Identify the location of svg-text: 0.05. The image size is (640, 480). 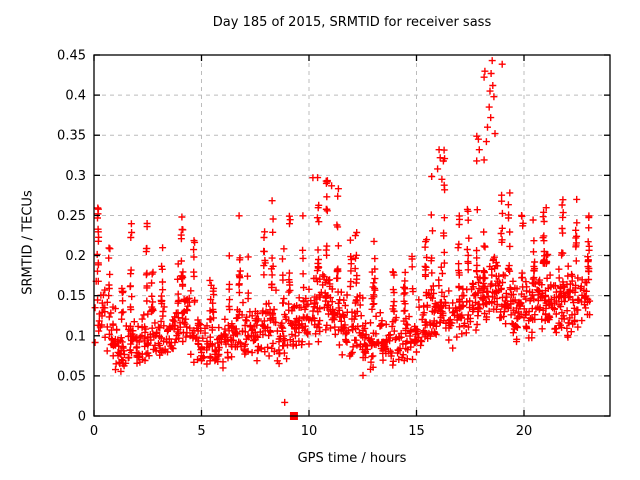
(71, 376).